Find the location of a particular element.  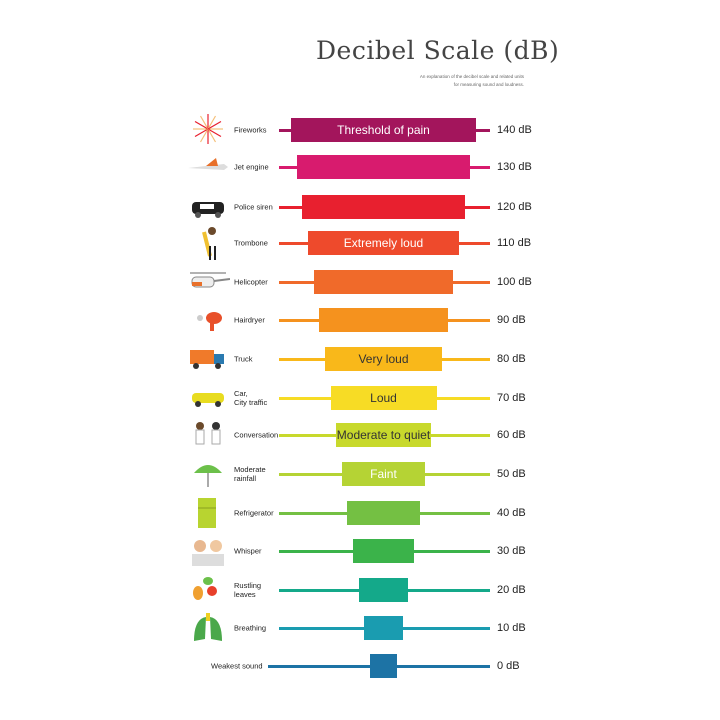

db-value: 80 dB is located at coordinates (511, 359).